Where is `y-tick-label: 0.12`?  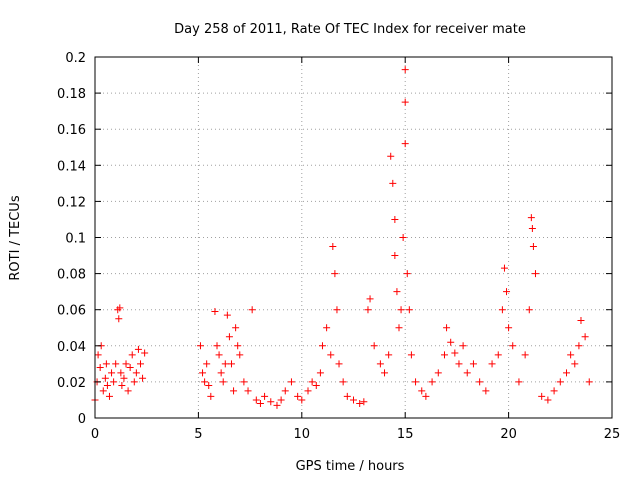 y-tick-label: 0.12 is located at coordinates (71, 202).